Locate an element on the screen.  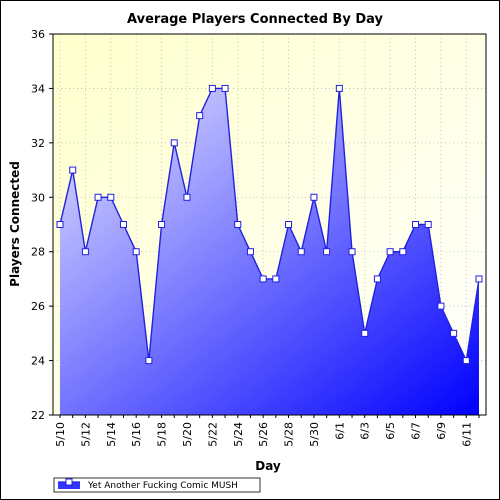
x-tick-label: 5/10 is located at coordinates (60, 434).